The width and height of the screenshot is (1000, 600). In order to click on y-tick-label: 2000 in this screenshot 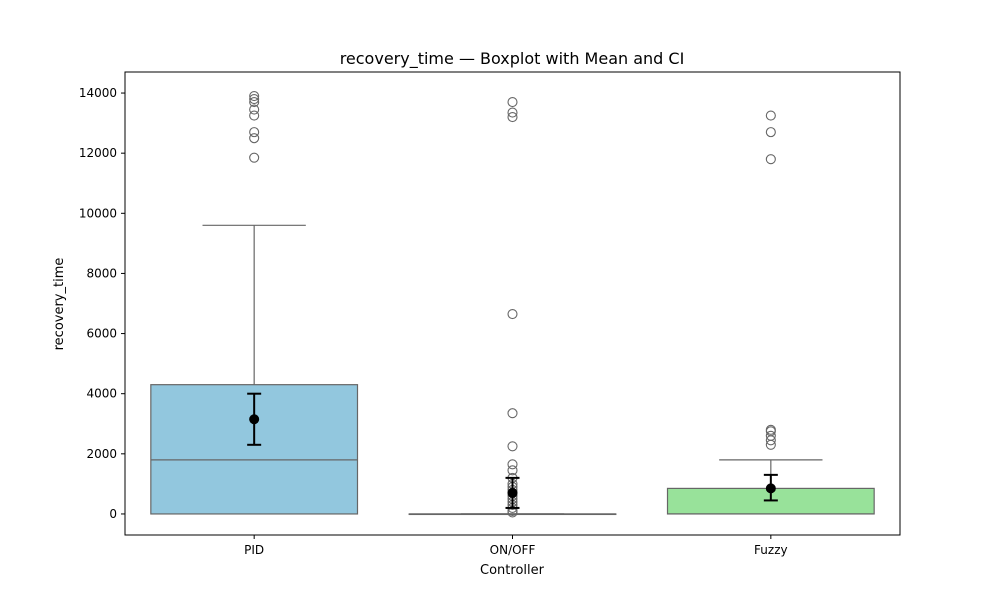, I will do `click(101, 454)`.